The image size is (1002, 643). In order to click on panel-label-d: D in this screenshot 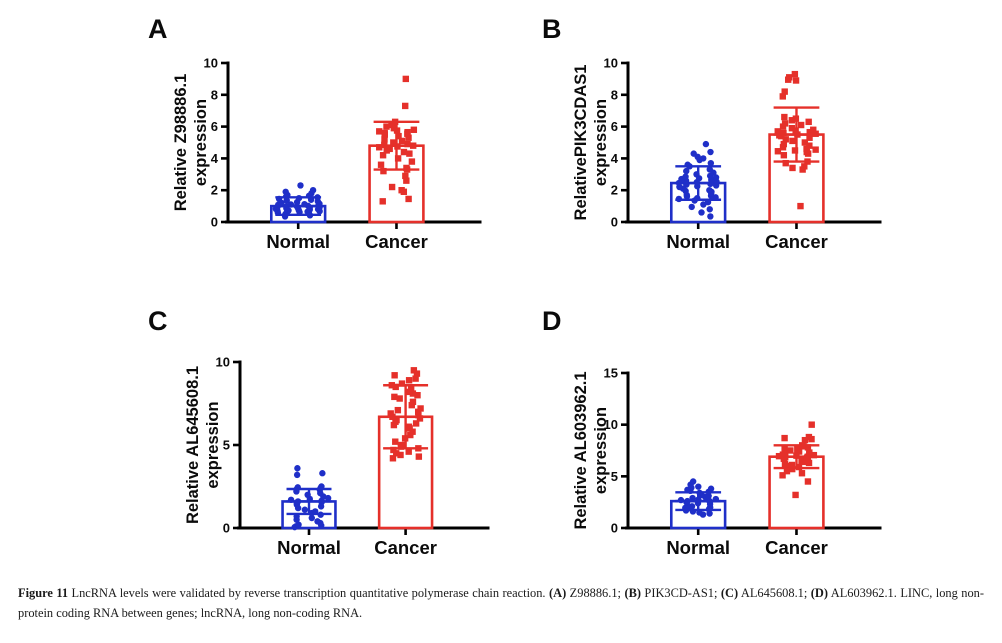, I will do `click(552, 321)`.